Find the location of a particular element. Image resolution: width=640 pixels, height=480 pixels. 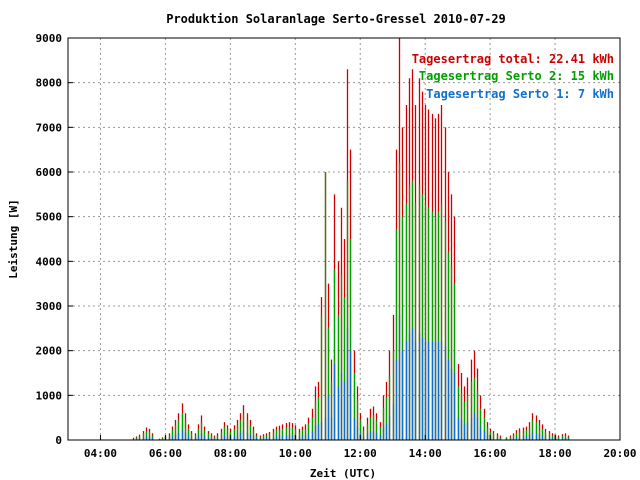

x-axis-label: Zeit (UTC) is located at coordinates (343, 473).